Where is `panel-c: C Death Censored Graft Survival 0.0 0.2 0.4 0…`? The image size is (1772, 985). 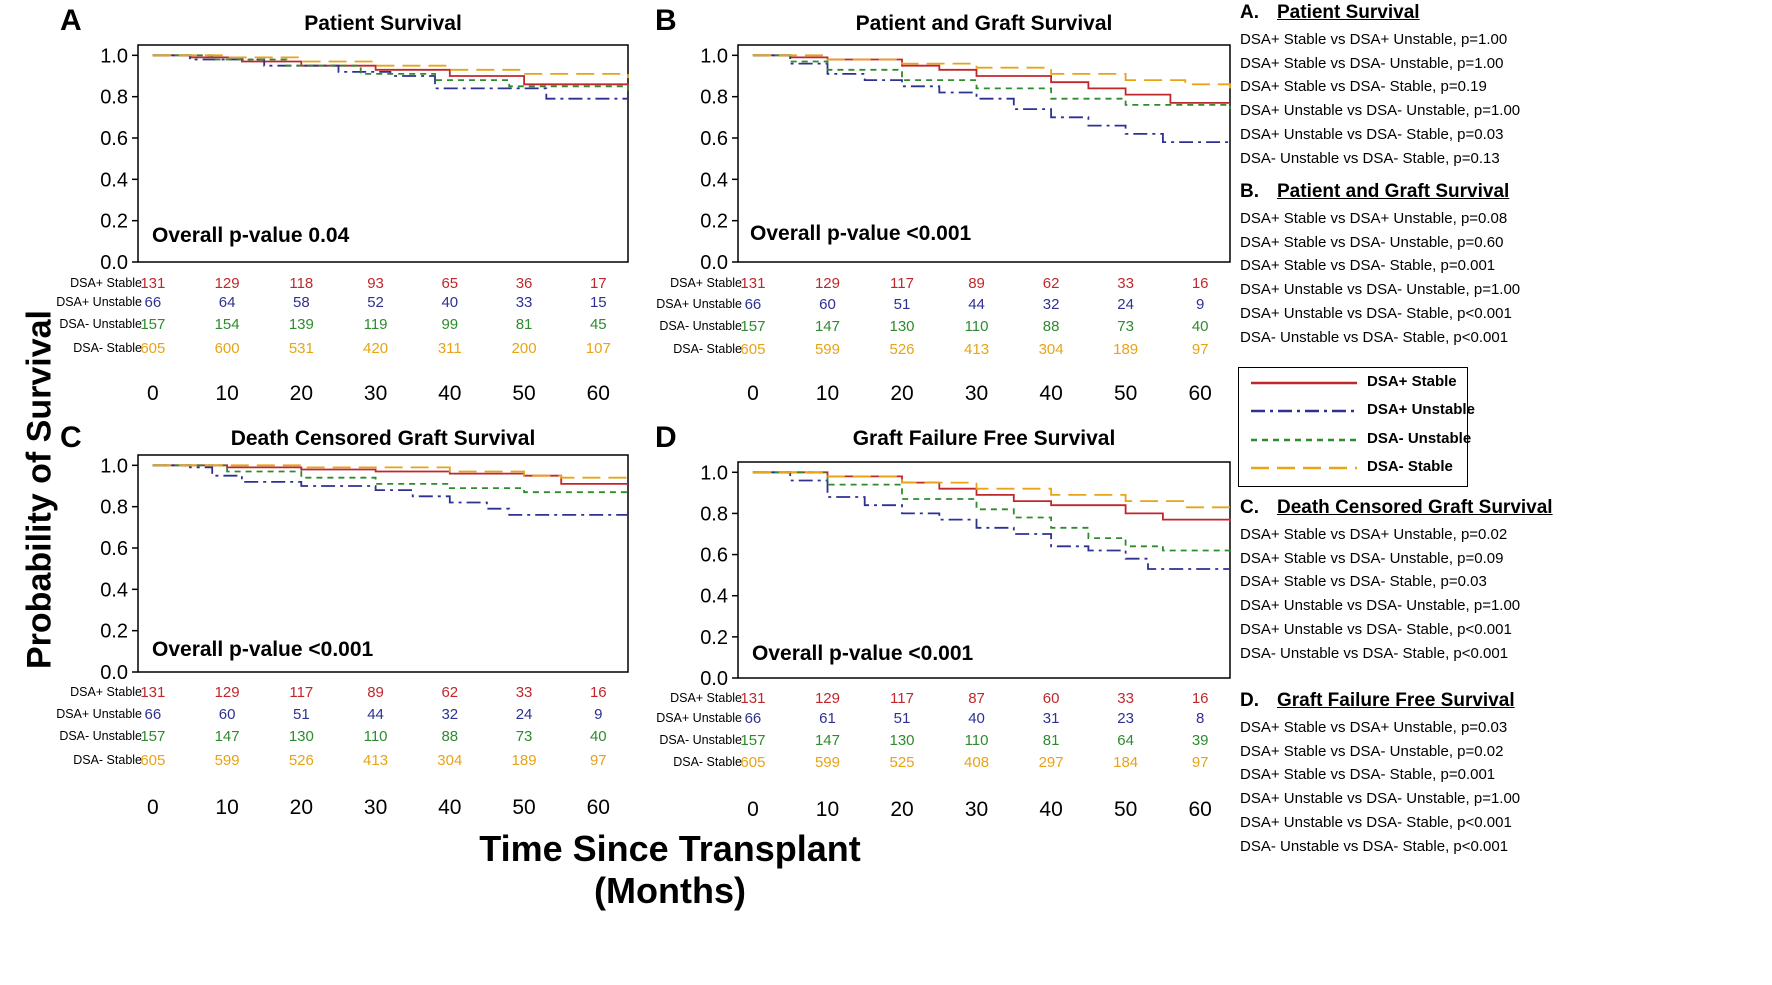 panel-c: C Death Censored Graft Survival 0.0 0.2 0.4 0… is located at coordinates (342, 620).